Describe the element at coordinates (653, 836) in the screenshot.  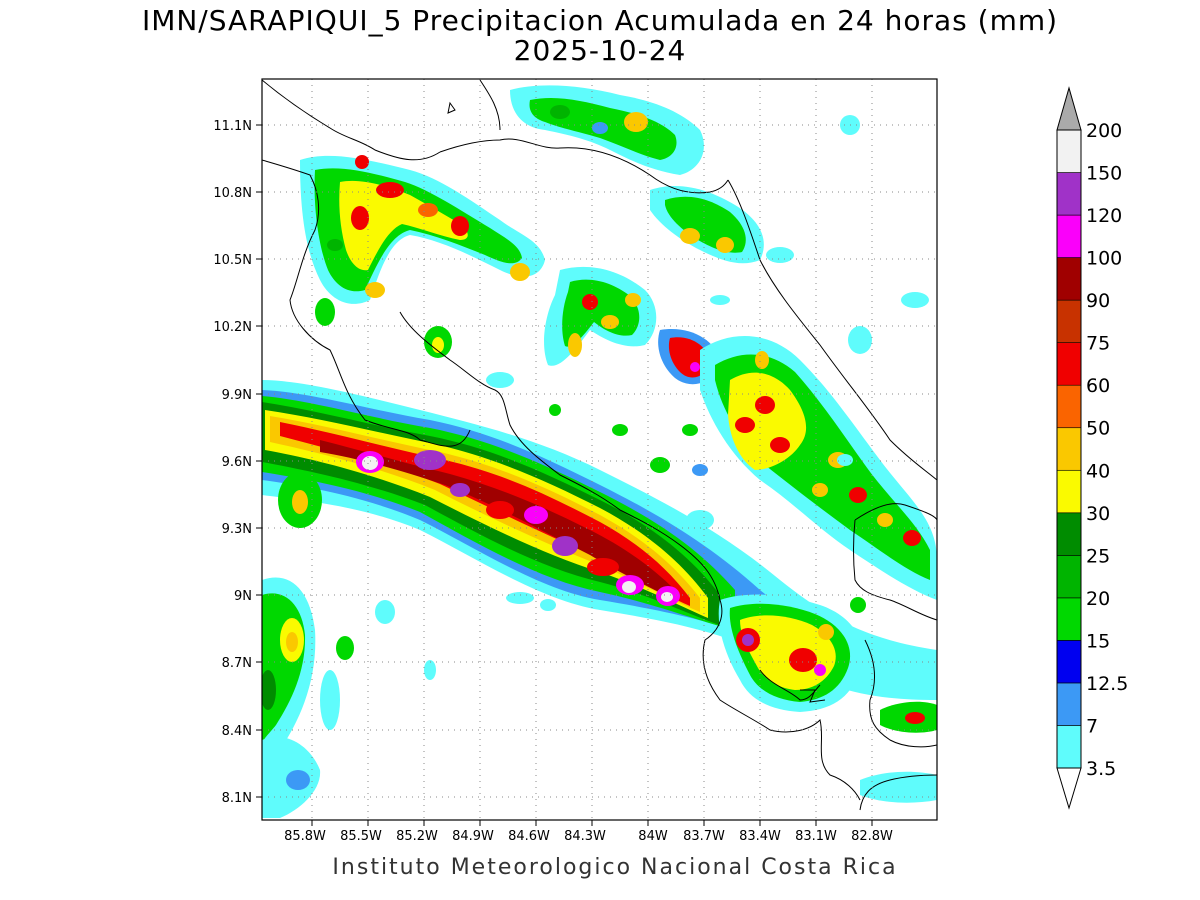
I see `lon-label: 84W` at that location.